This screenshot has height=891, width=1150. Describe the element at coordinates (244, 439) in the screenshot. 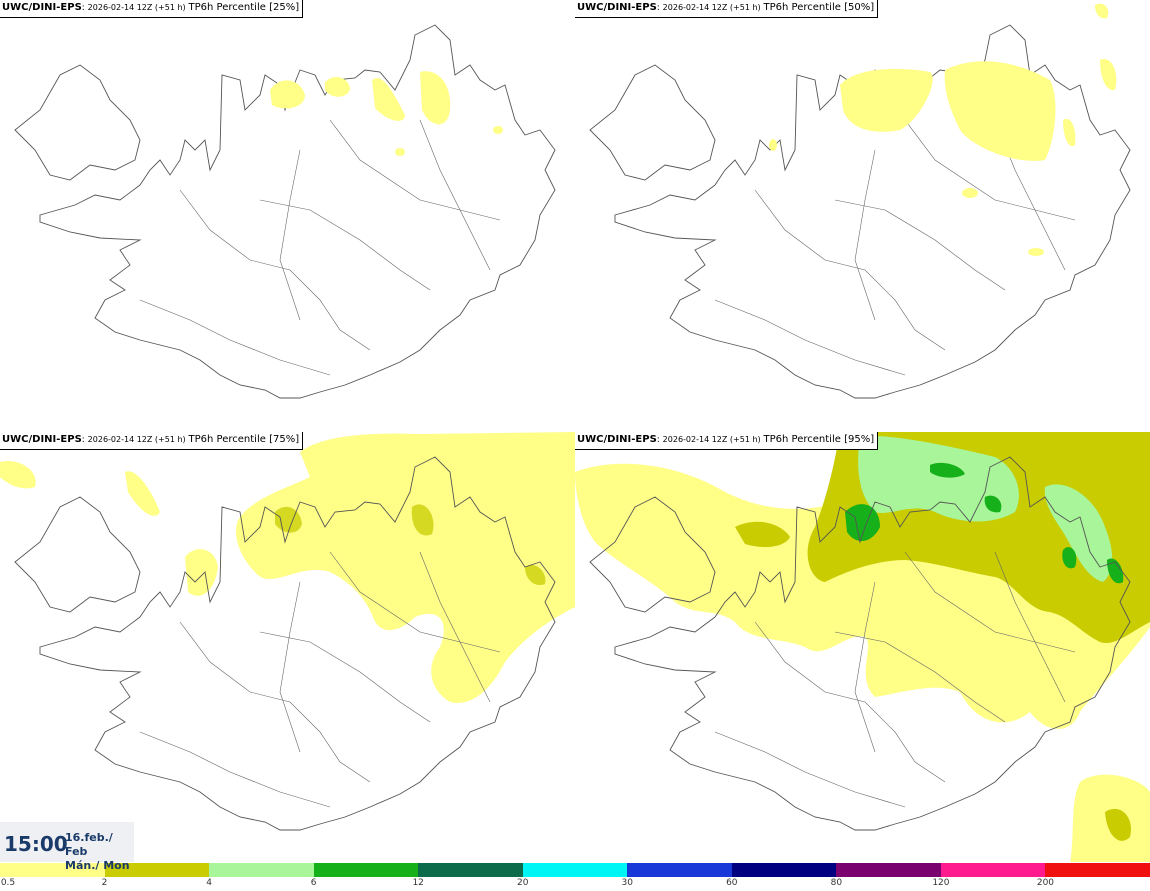

I see `parameter-label: TP6h Percentile [75%]` at that location.